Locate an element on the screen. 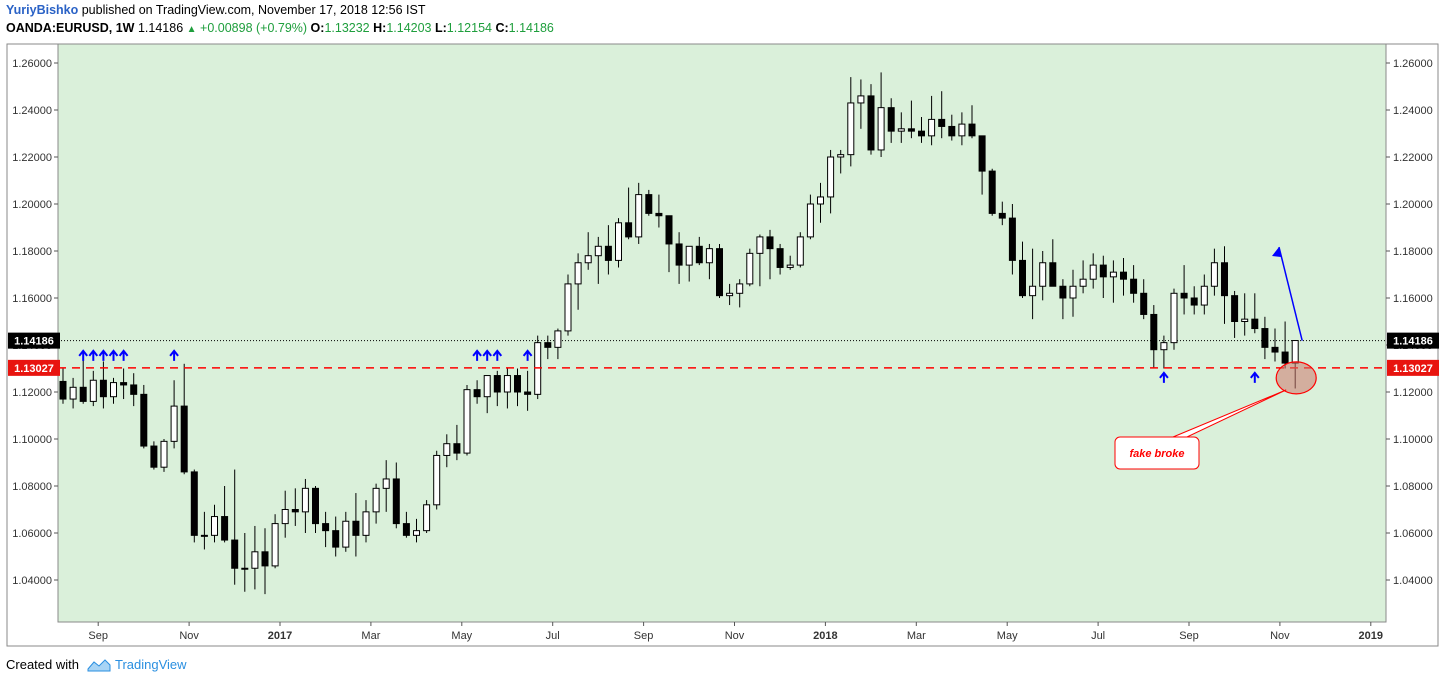 This screenshot has height=684, width=1444. support-badge-right-bg is located at coordinates (1413, 367).